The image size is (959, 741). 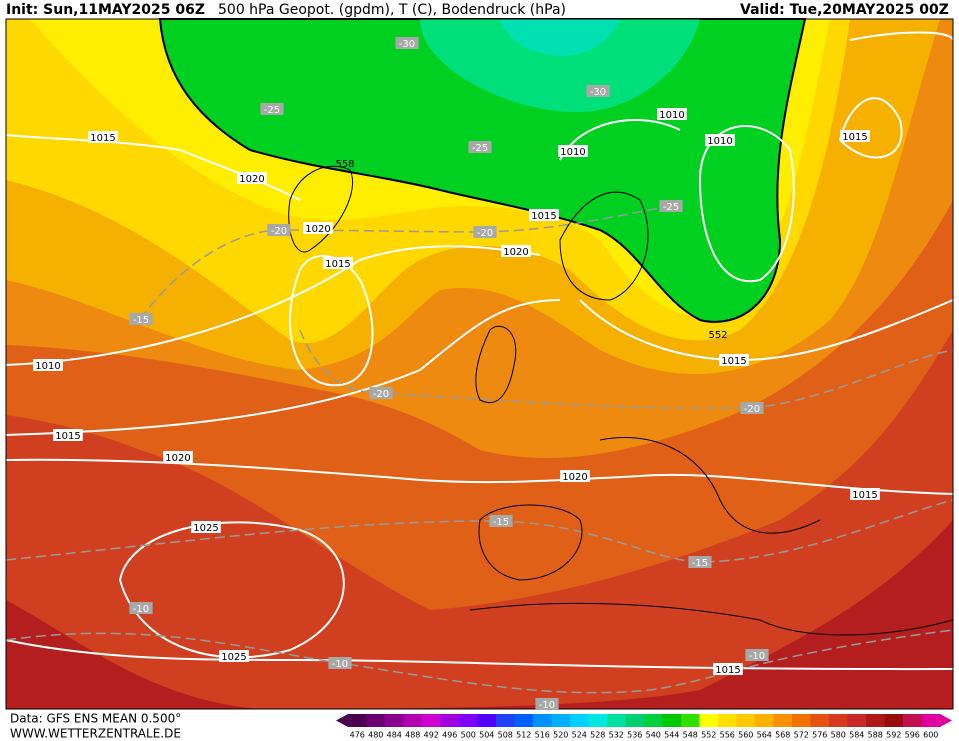 I want to click on temperature-label-text: -25, so click(x=671, y=207).